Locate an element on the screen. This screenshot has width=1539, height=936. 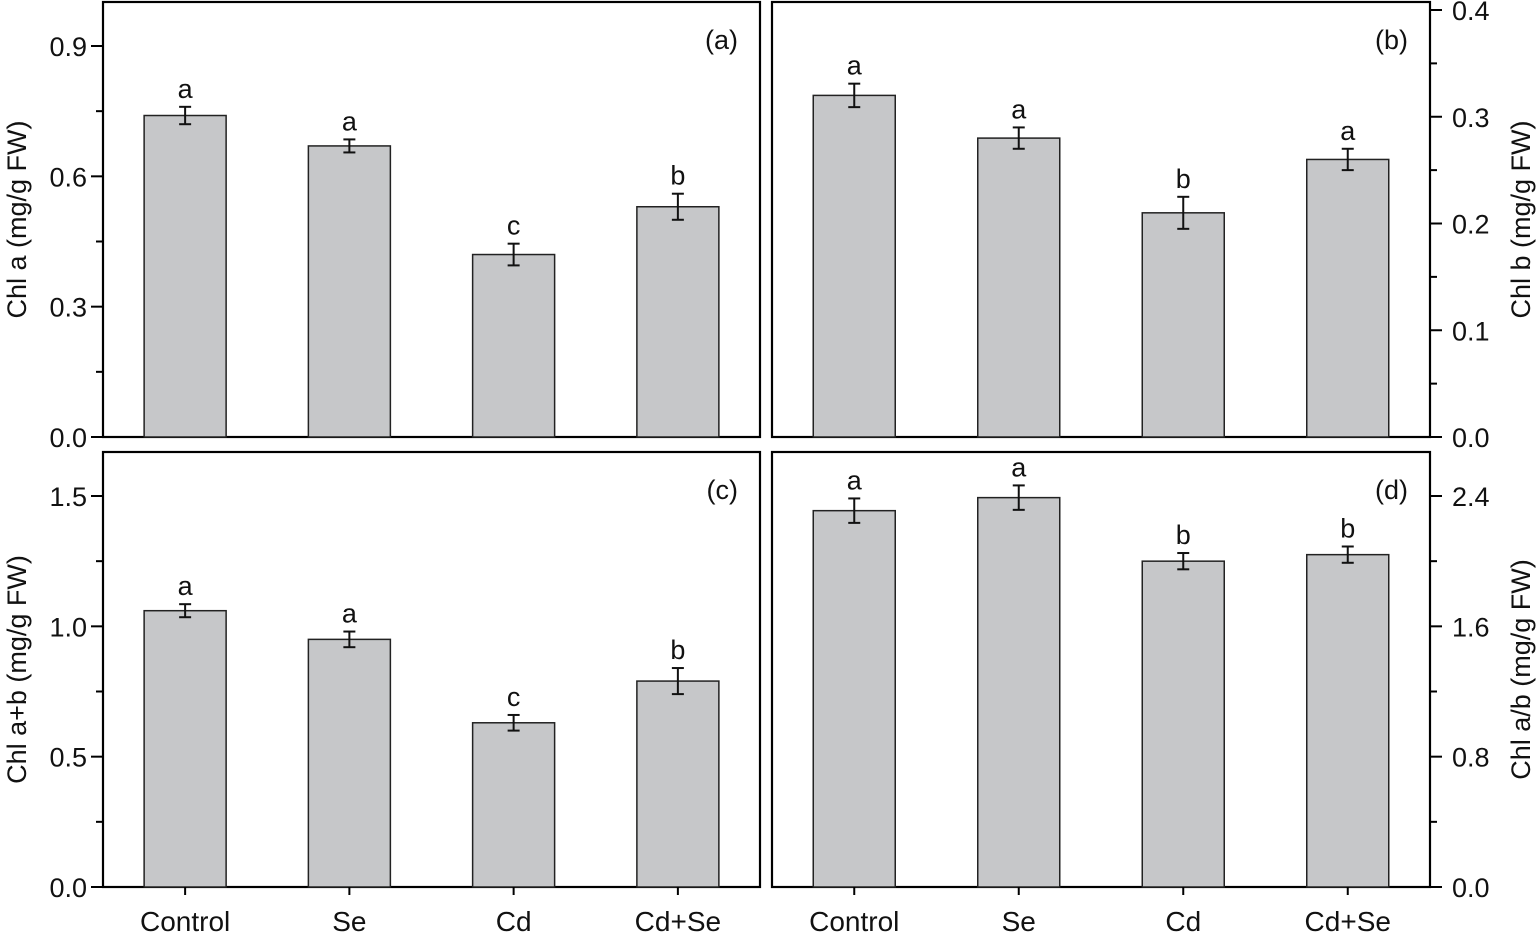
y-tick-label: 0.5 is located at coordinates (68, 758).